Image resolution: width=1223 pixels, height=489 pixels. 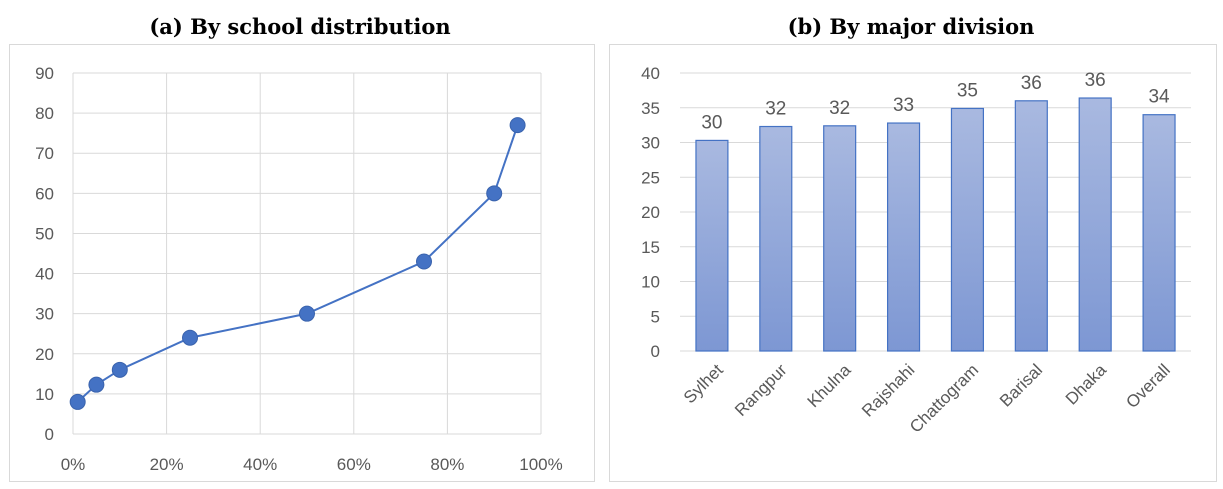 What do you see at coordinates (650, 177) in the screenshot?
I see `y-tick-label: 25` at bounding box center [650, 177].